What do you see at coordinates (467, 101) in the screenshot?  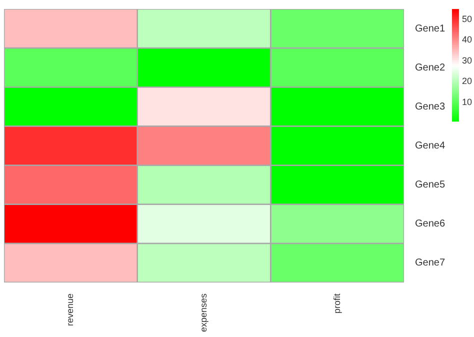 I see `color-bar-label: 10` at bounding box center [467, 101].